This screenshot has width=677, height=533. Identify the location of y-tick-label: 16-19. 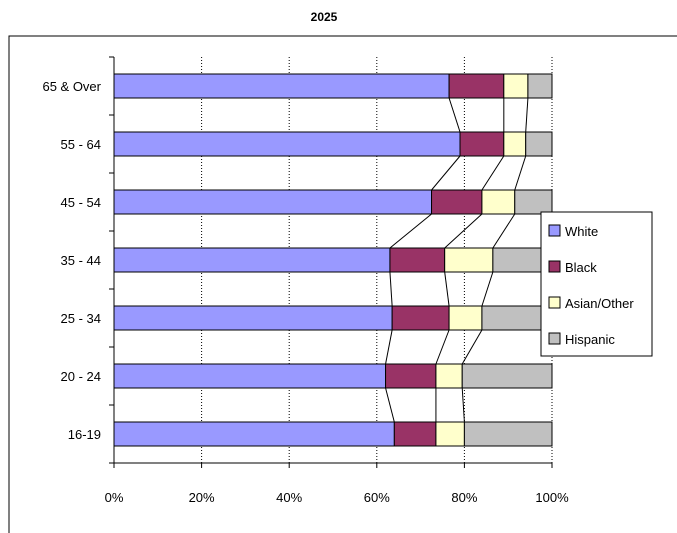
(84, 434).